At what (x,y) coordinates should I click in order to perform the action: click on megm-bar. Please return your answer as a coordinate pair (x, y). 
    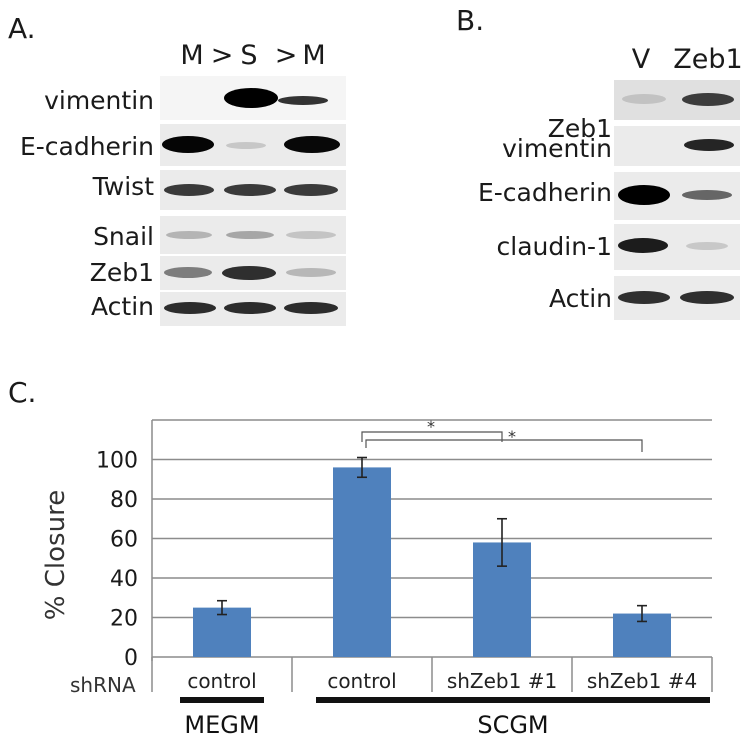
    Looking at the image, I should click on (222, 700).